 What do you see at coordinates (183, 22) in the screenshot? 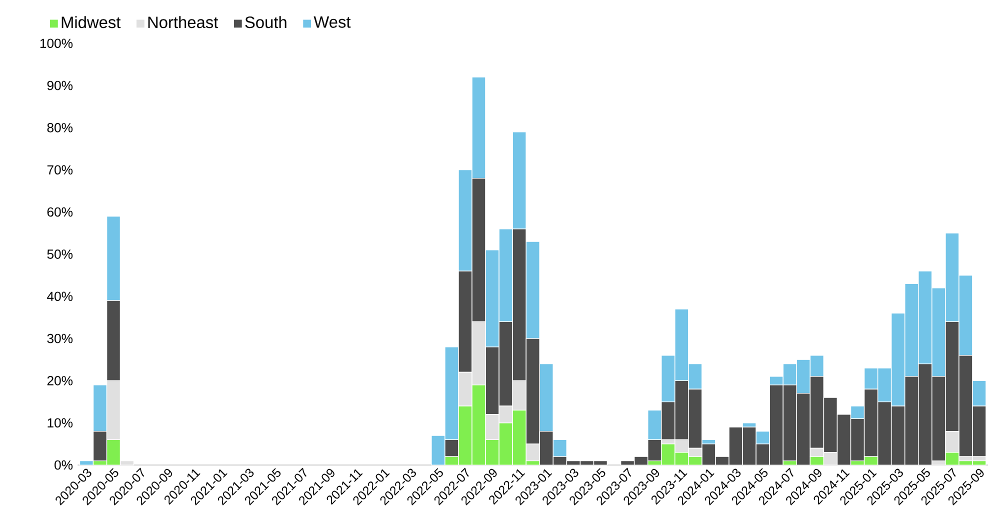
I see `legend-label: Northeast` at bounding box center [183, 22].